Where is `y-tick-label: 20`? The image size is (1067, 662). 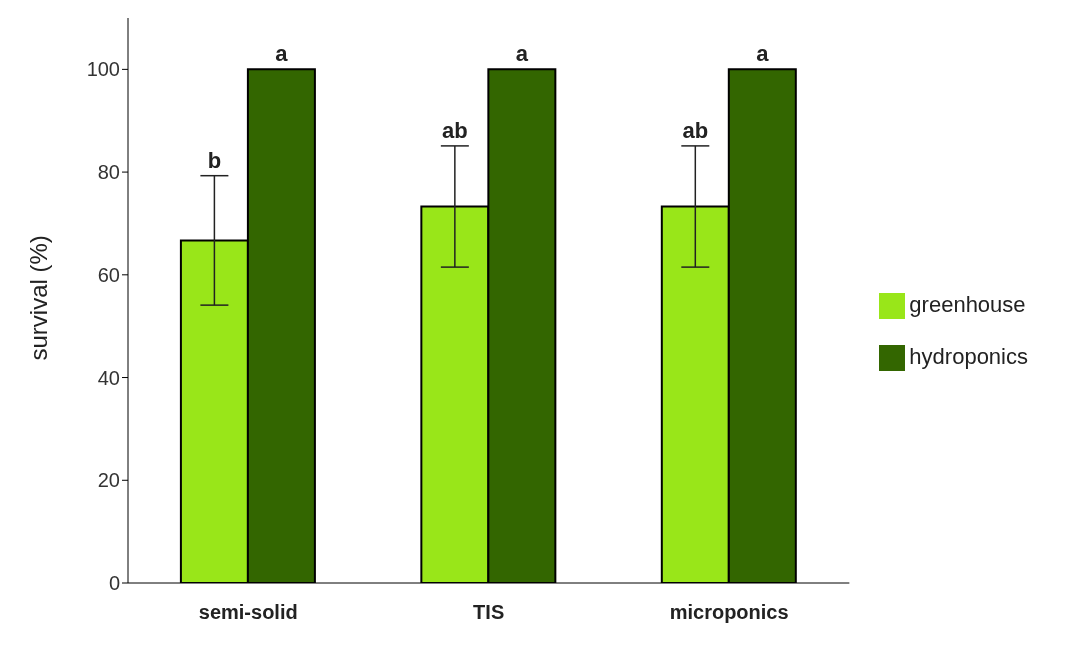 y-tick-label: 20 is located at coordinates (108, 480).